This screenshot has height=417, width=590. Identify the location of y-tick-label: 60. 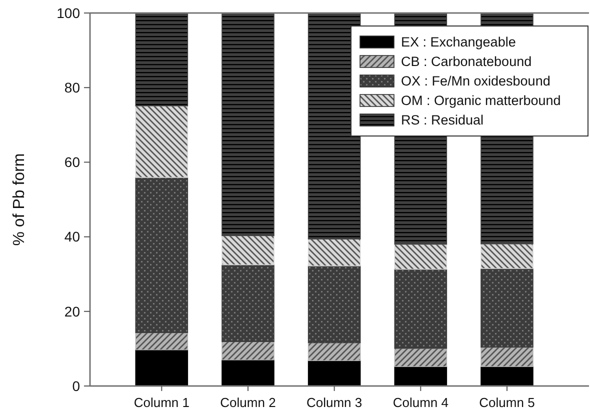
(72, 162).